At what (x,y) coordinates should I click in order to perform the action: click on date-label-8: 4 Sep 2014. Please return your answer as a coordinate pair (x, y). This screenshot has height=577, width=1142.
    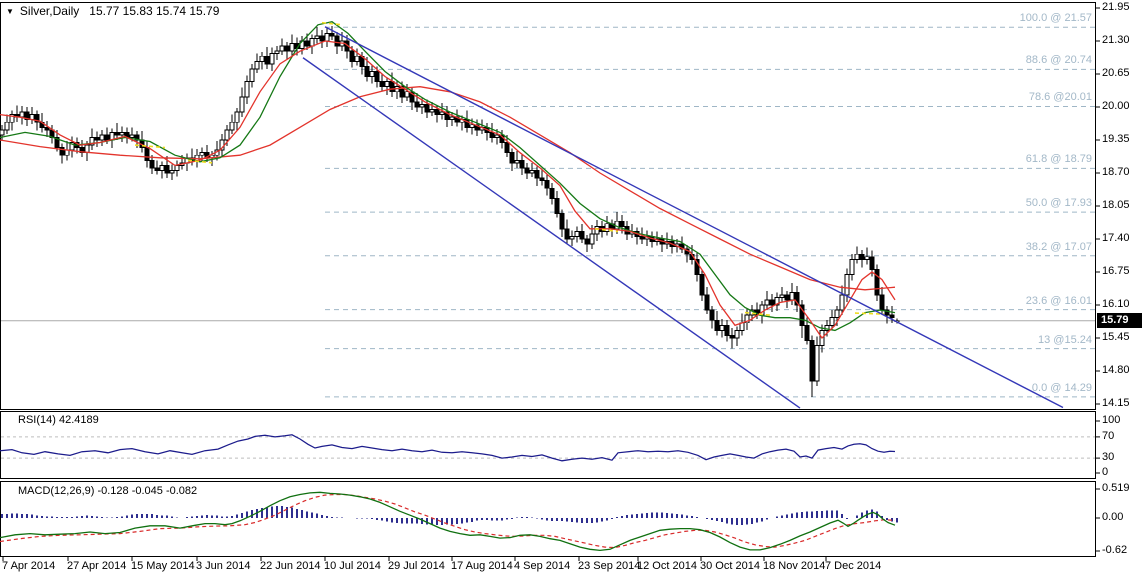
    Looking at the image, I should click on (542, 566).